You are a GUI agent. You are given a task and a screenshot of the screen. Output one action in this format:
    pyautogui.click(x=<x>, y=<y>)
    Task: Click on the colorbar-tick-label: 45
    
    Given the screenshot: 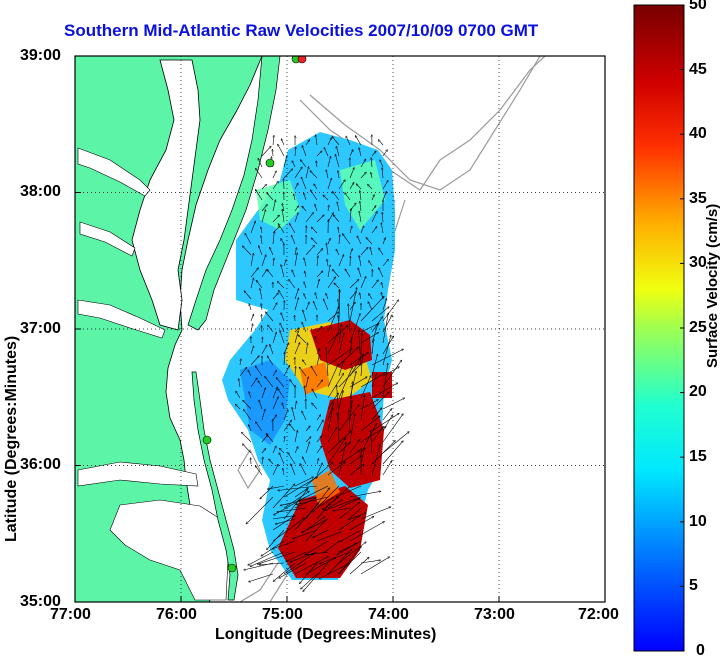 What is the action you would take?
    pyautogui.click(x=698, y=70)
    